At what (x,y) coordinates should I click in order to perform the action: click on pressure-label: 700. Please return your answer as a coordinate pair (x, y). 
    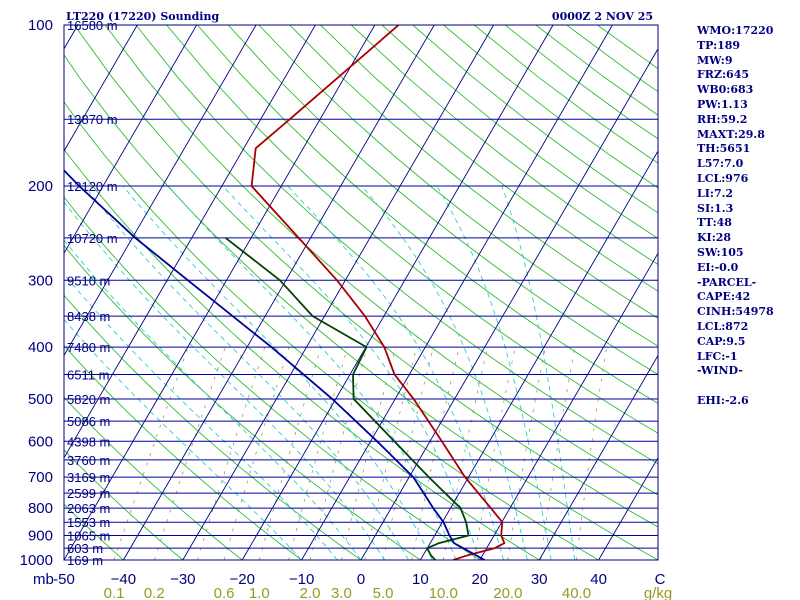
    Looking at the image, I should click on (40, 477).